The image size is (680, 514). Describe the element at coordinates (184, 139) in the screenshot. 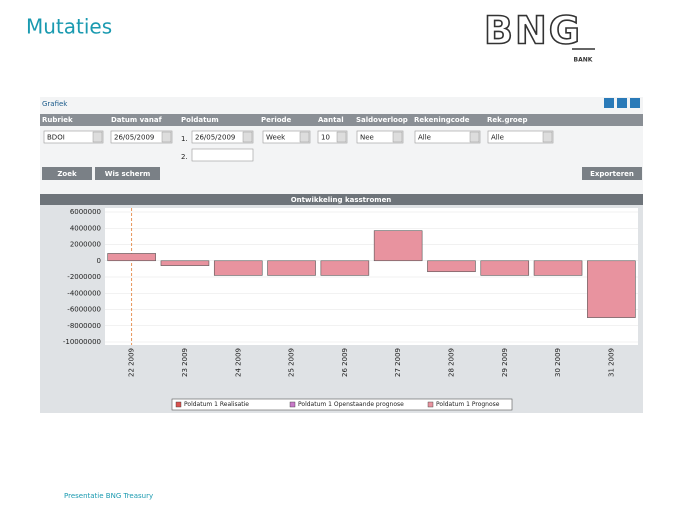

I see `poldatum-row: 1.` at that location.